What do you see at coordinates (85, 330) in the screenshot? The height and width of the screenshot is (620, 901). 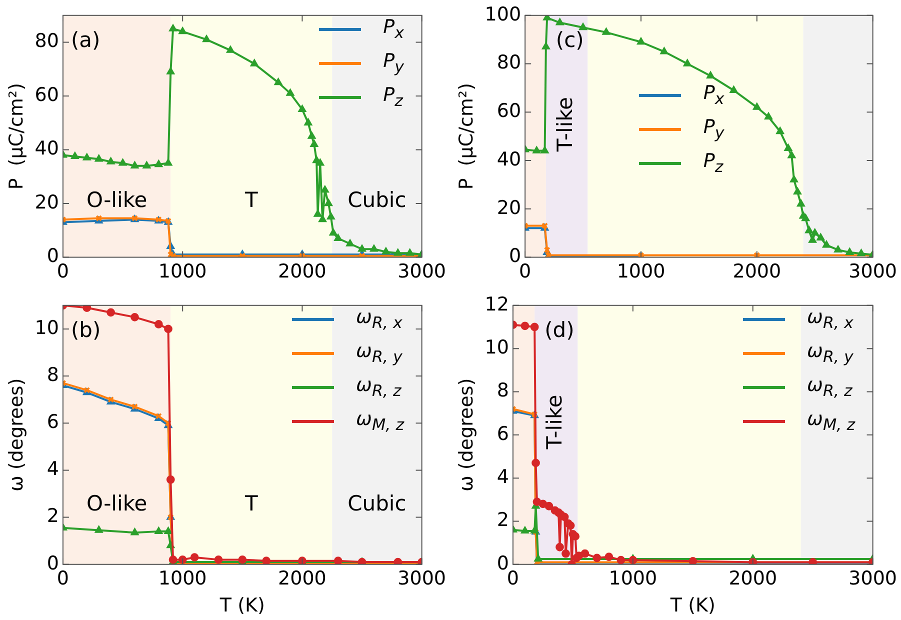 I see `annotation: (b)` at bounding box center [85, 330].